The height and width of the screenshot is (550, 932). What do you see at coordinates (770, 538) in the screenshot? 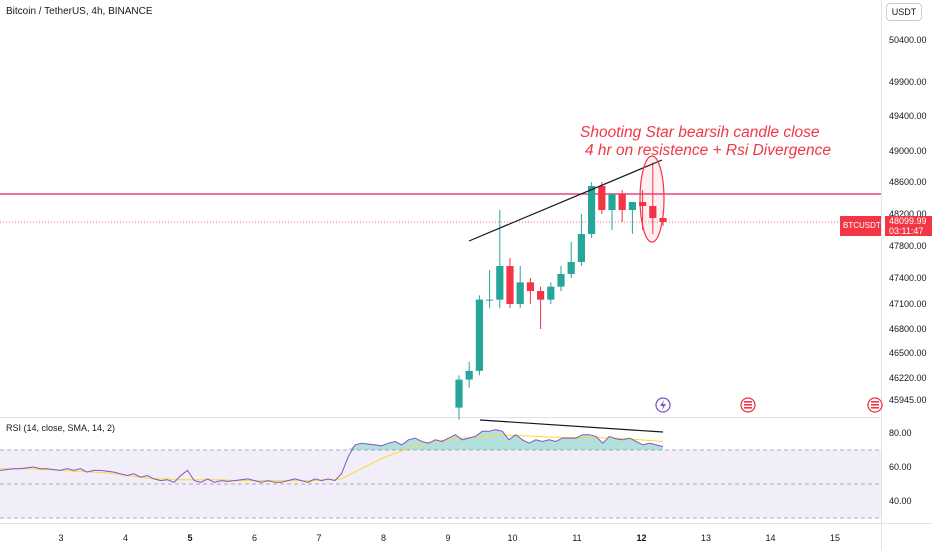
I see `time-tick-label: 14` at bounding box center [770, 538].